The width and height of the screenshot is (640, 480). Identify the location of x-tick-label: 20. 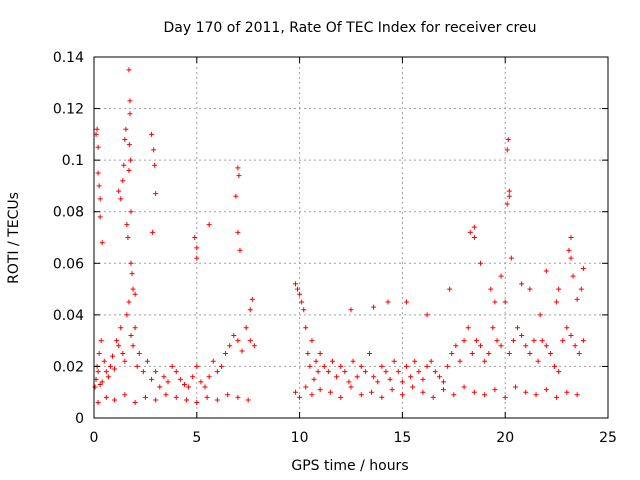
(505, 438).